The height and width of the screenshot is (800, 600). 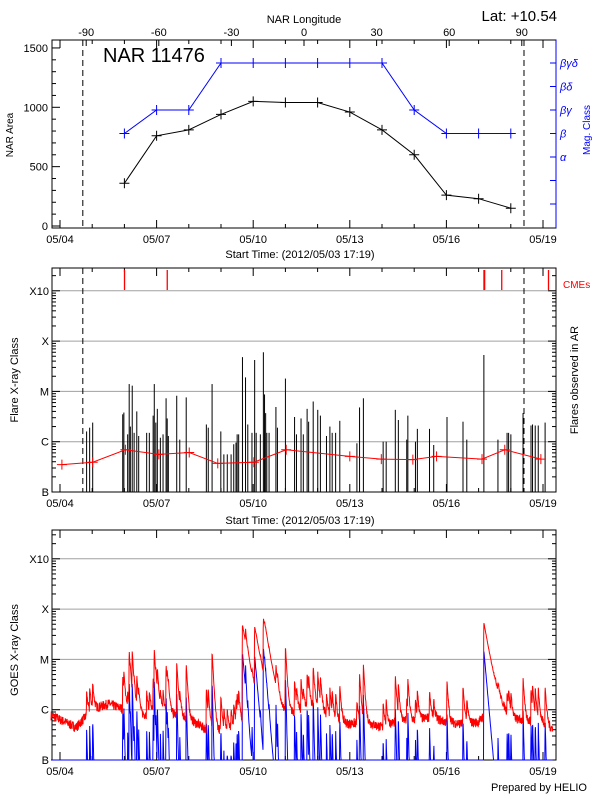 What do you see at coordinates (36, 108) in the screenshot?
I see `y-tick-label: 1000` at bounding box center [36, 108].